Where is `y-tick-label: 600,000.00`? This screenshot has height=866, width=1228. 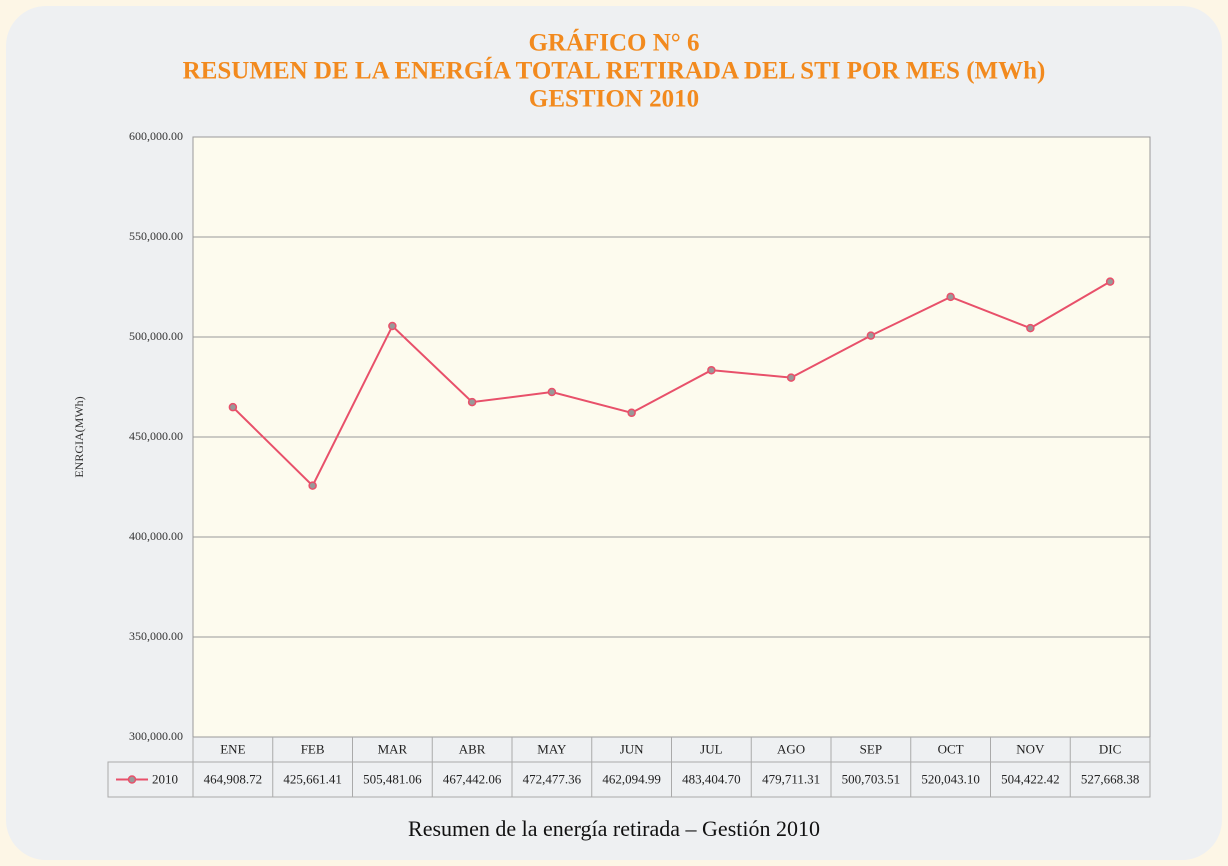 y-tick-label: 600,000.00 is located at coordinates (156, 136).